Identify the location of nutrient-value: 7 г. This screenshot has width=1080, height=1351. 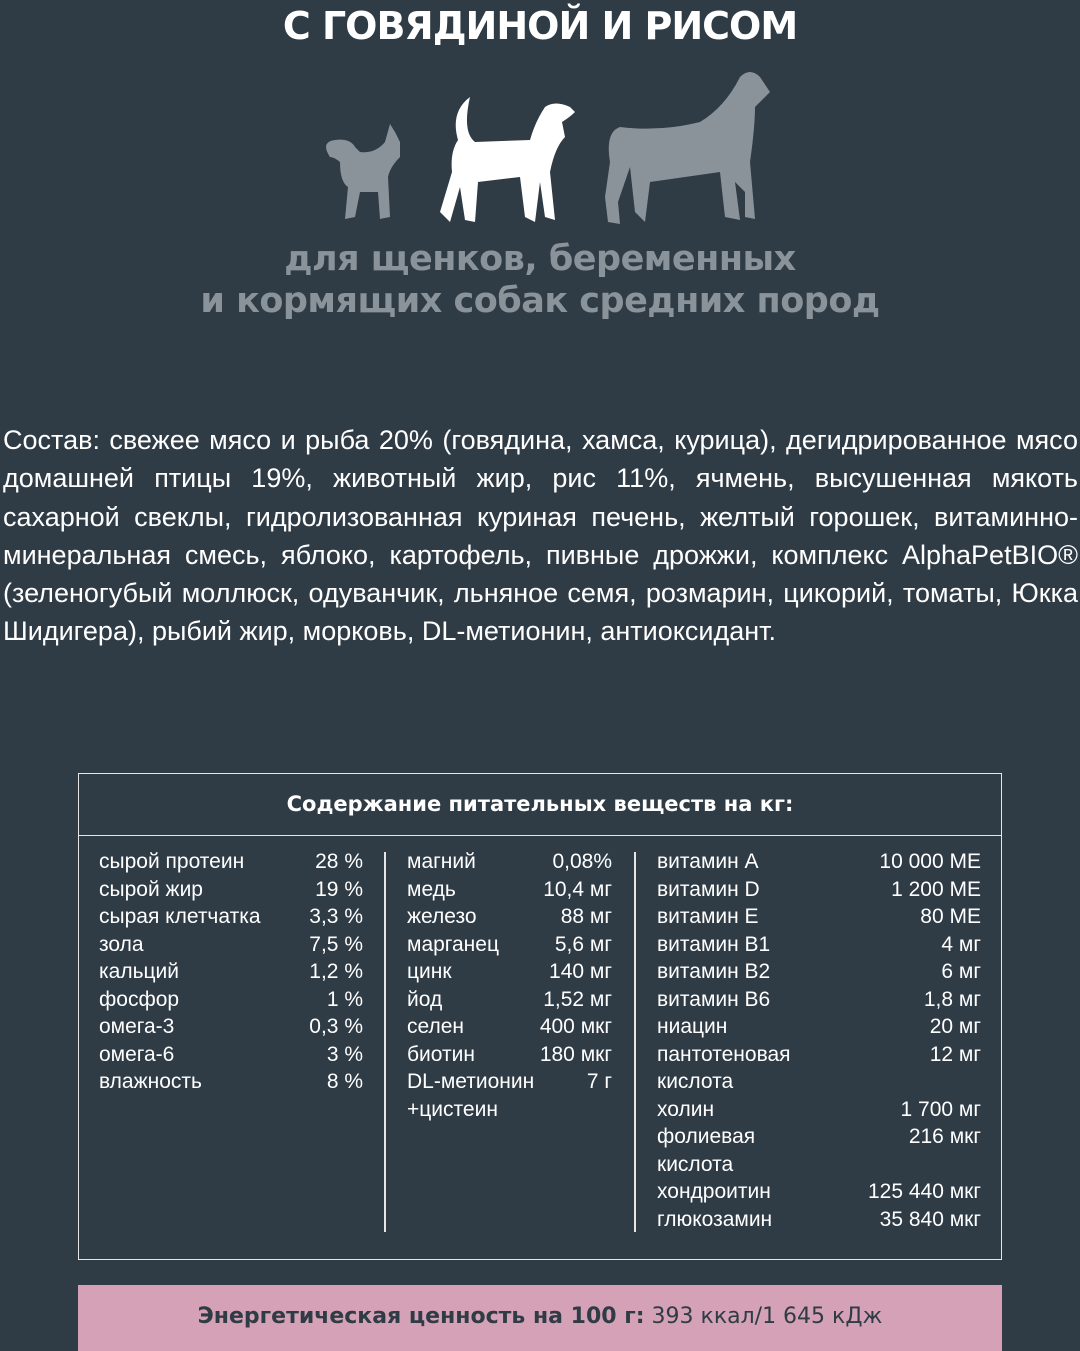
(599, 1081).